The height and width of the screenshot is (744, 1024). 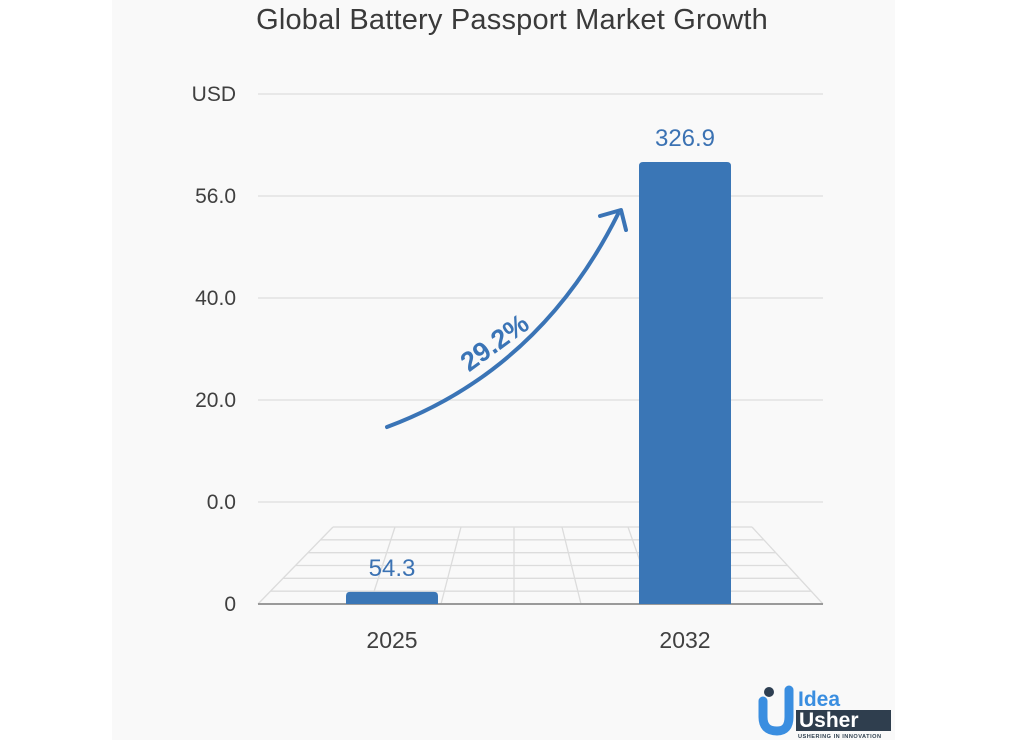 I want to click on x-axis-ticks: 2025 2032, so click(x=538, y=640).